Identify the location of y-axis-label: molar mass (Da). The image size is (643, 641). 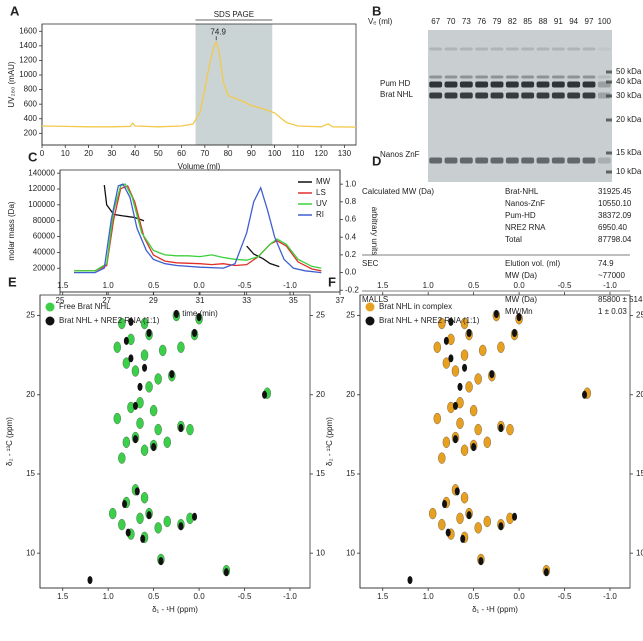
(11, 230).